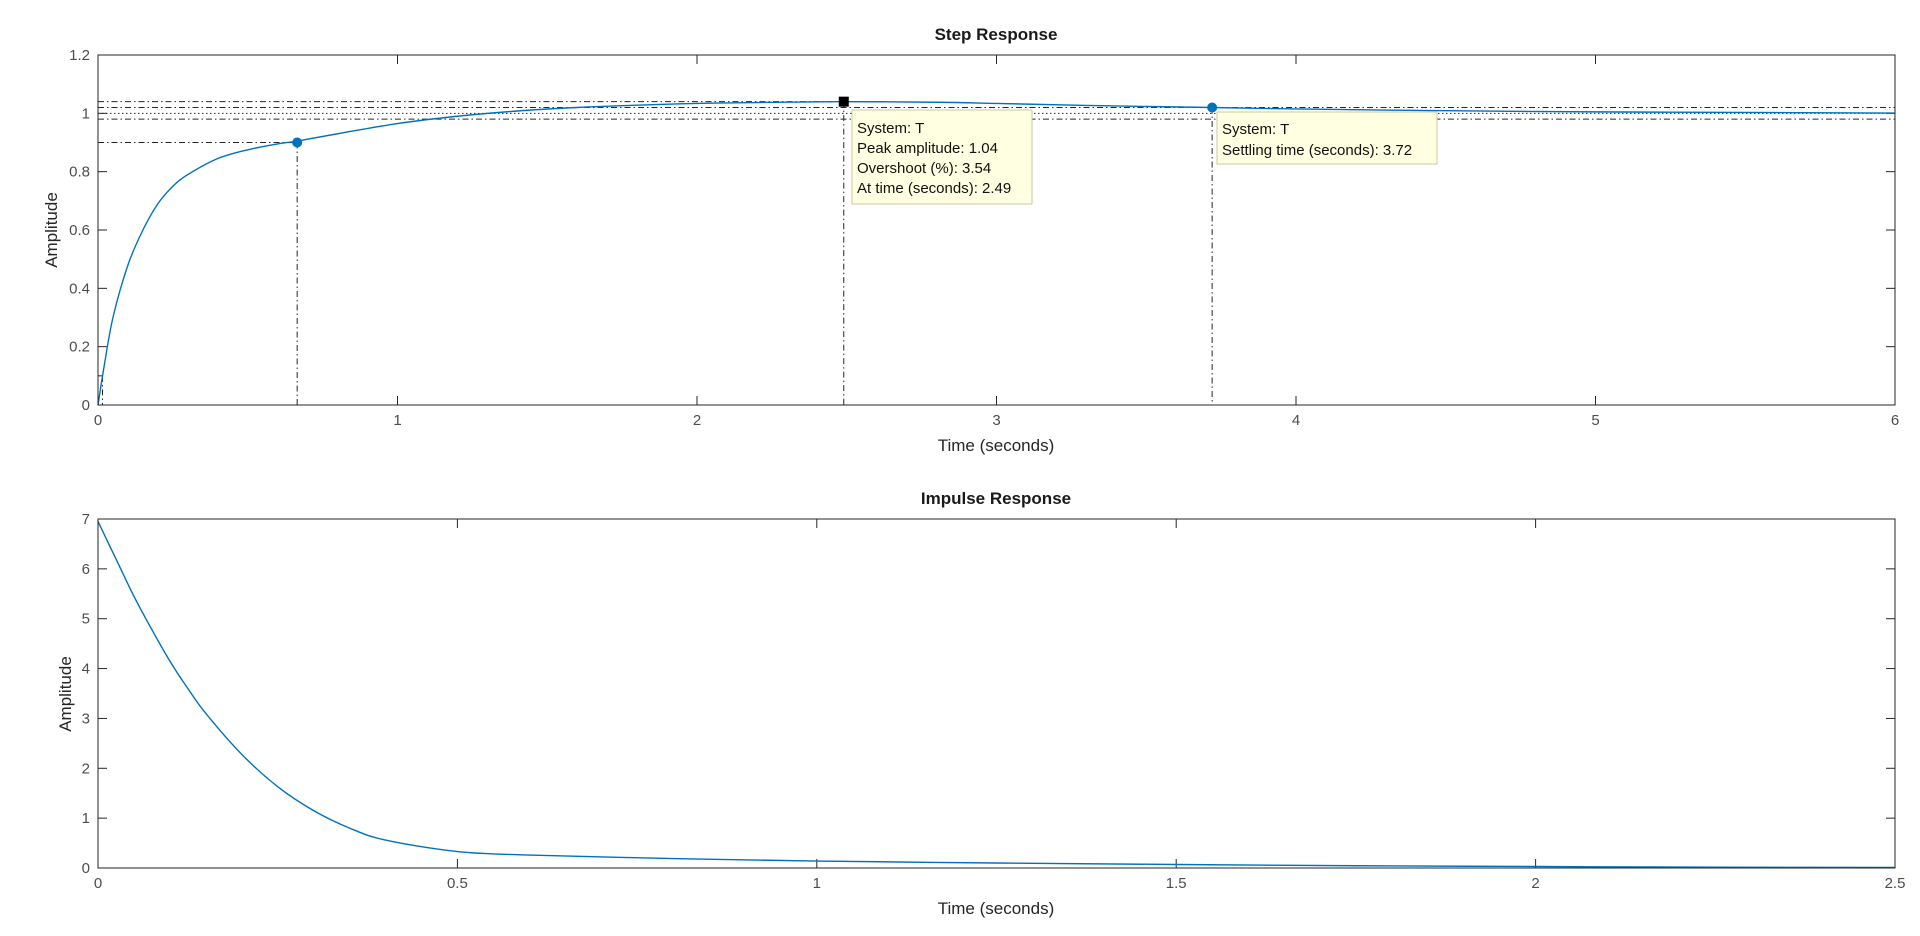 This screenshot has height=936, width=1920. What do you see at coordinates (934, 188) in the screenshot?
I see `datatip-line: At time (seconds): 2.49` at bounding box center [934, 188].